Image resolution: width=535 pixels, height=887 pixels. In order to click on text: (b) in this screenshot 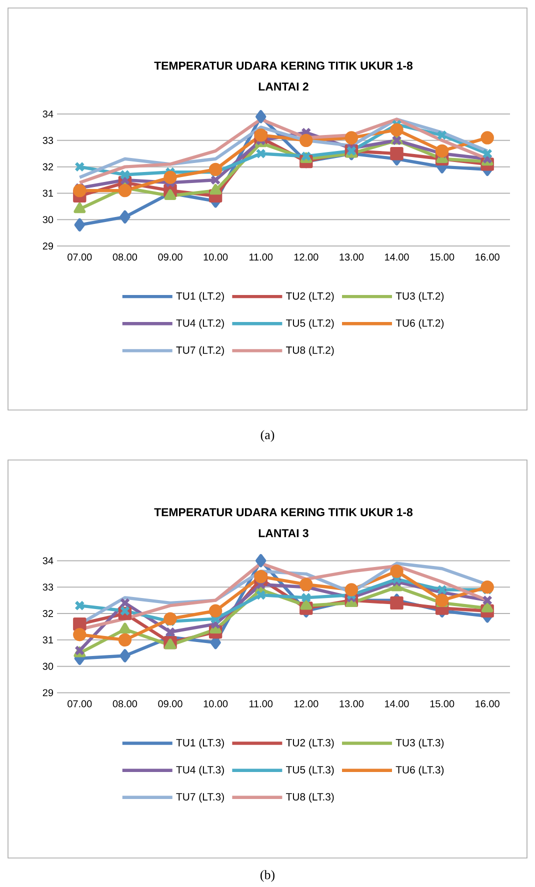, I will do `click(267, 876)`.